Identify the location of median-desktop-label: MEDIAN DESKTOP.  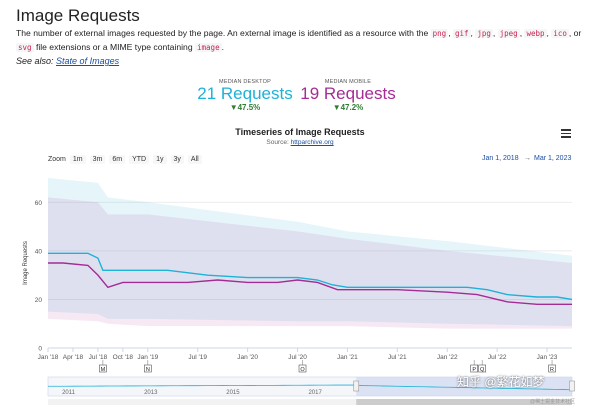
(245, 82).